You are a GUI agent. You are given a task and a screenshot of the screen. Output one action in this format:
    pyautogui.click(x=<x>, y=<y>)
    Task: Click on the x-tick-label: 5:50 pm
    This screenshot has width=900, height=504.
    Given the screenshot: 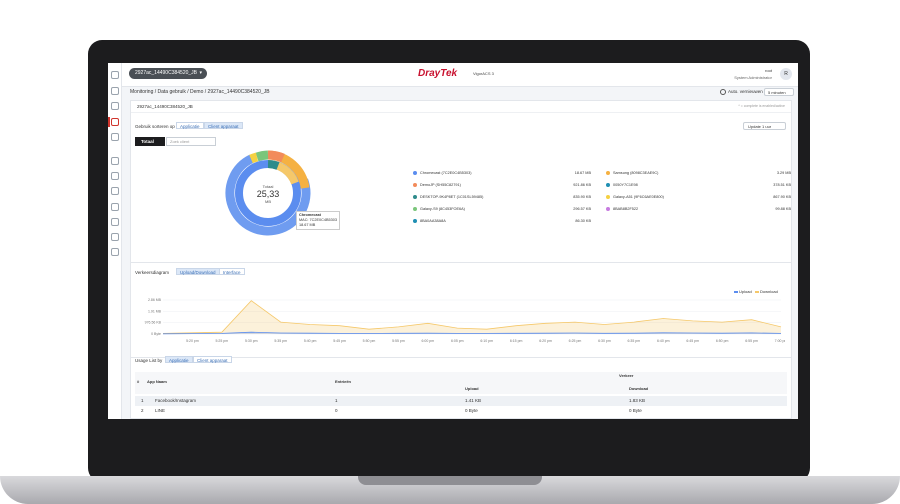 What is the action you would take?
    pyautogui.click(x=369, y=341)
    